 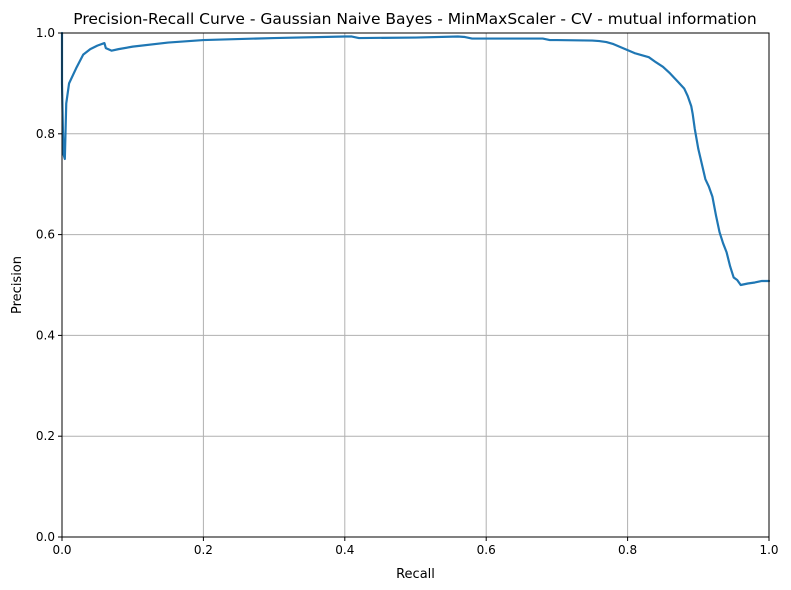 I want to click on y-tick-label: 0.0, so click(x=45, y=537).